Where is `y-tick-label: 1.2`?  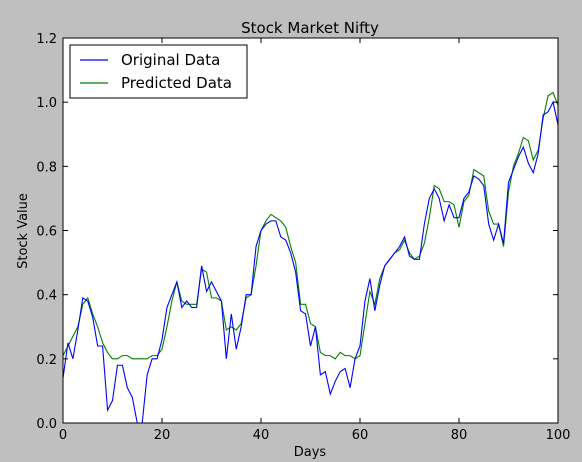 y-tick-label: 1.2 is located at coordinates (46, 39).